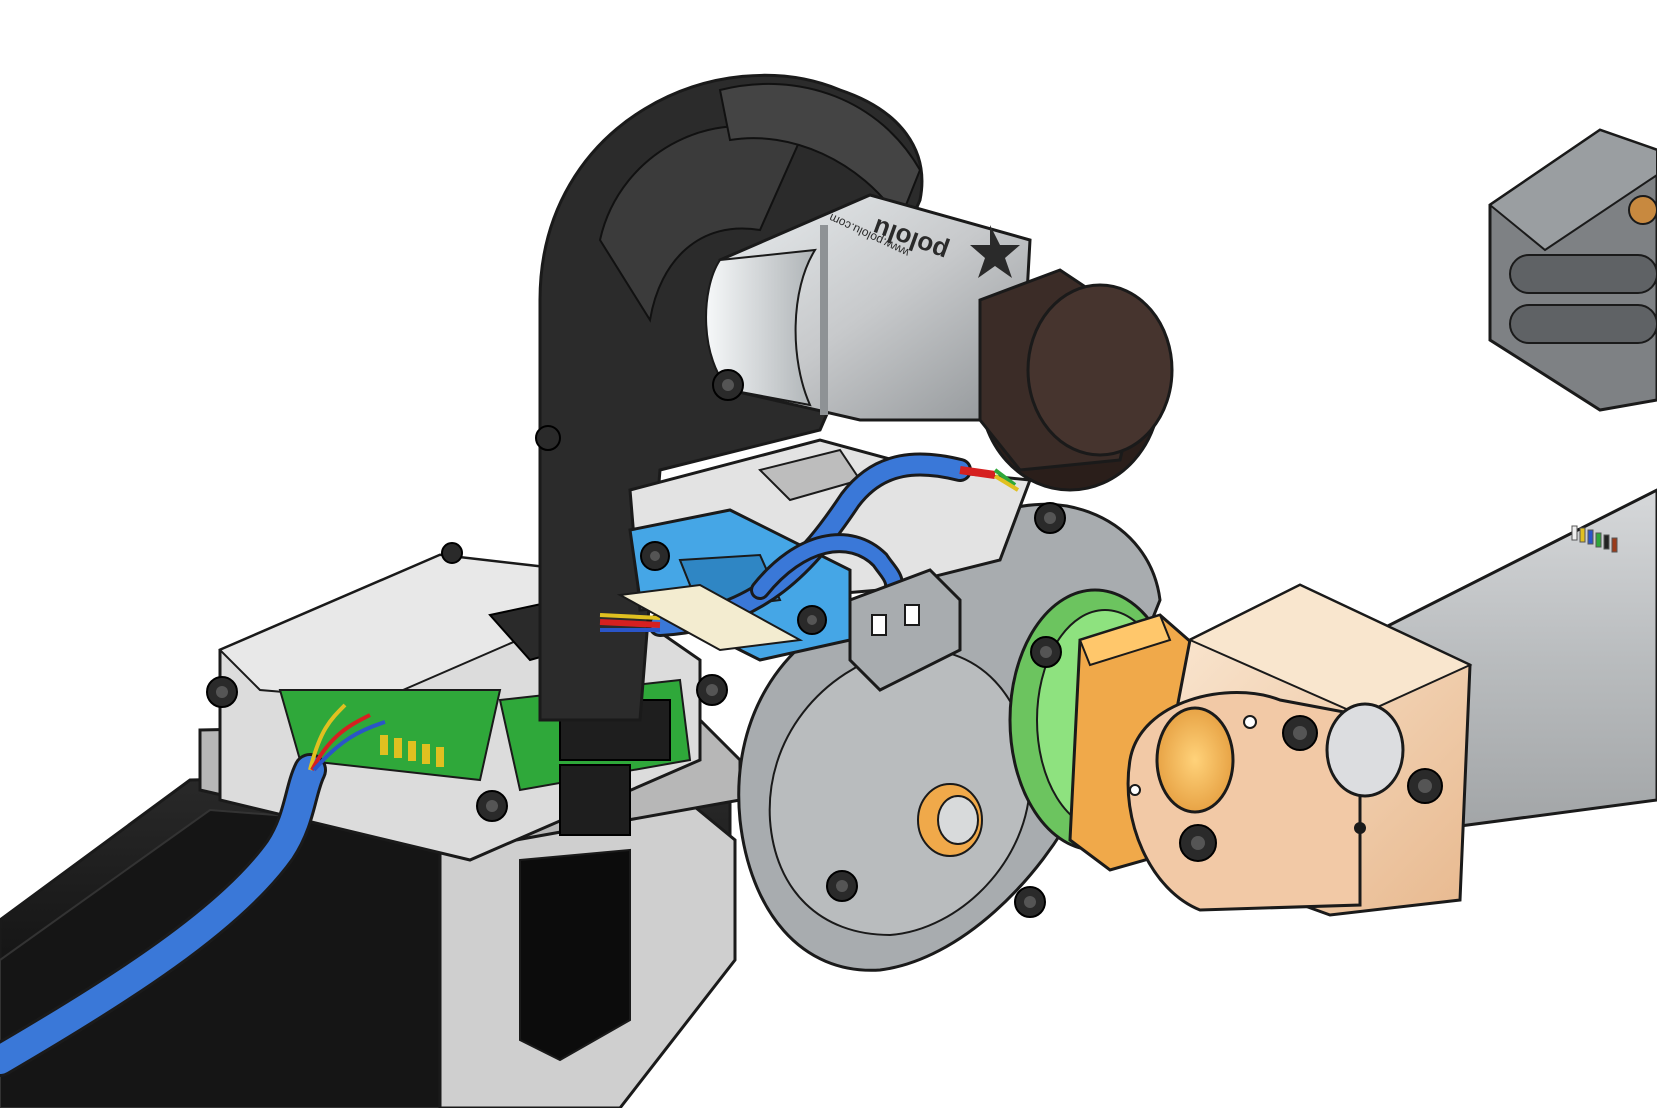  I want to click on belt-strip, so click(710, 617).